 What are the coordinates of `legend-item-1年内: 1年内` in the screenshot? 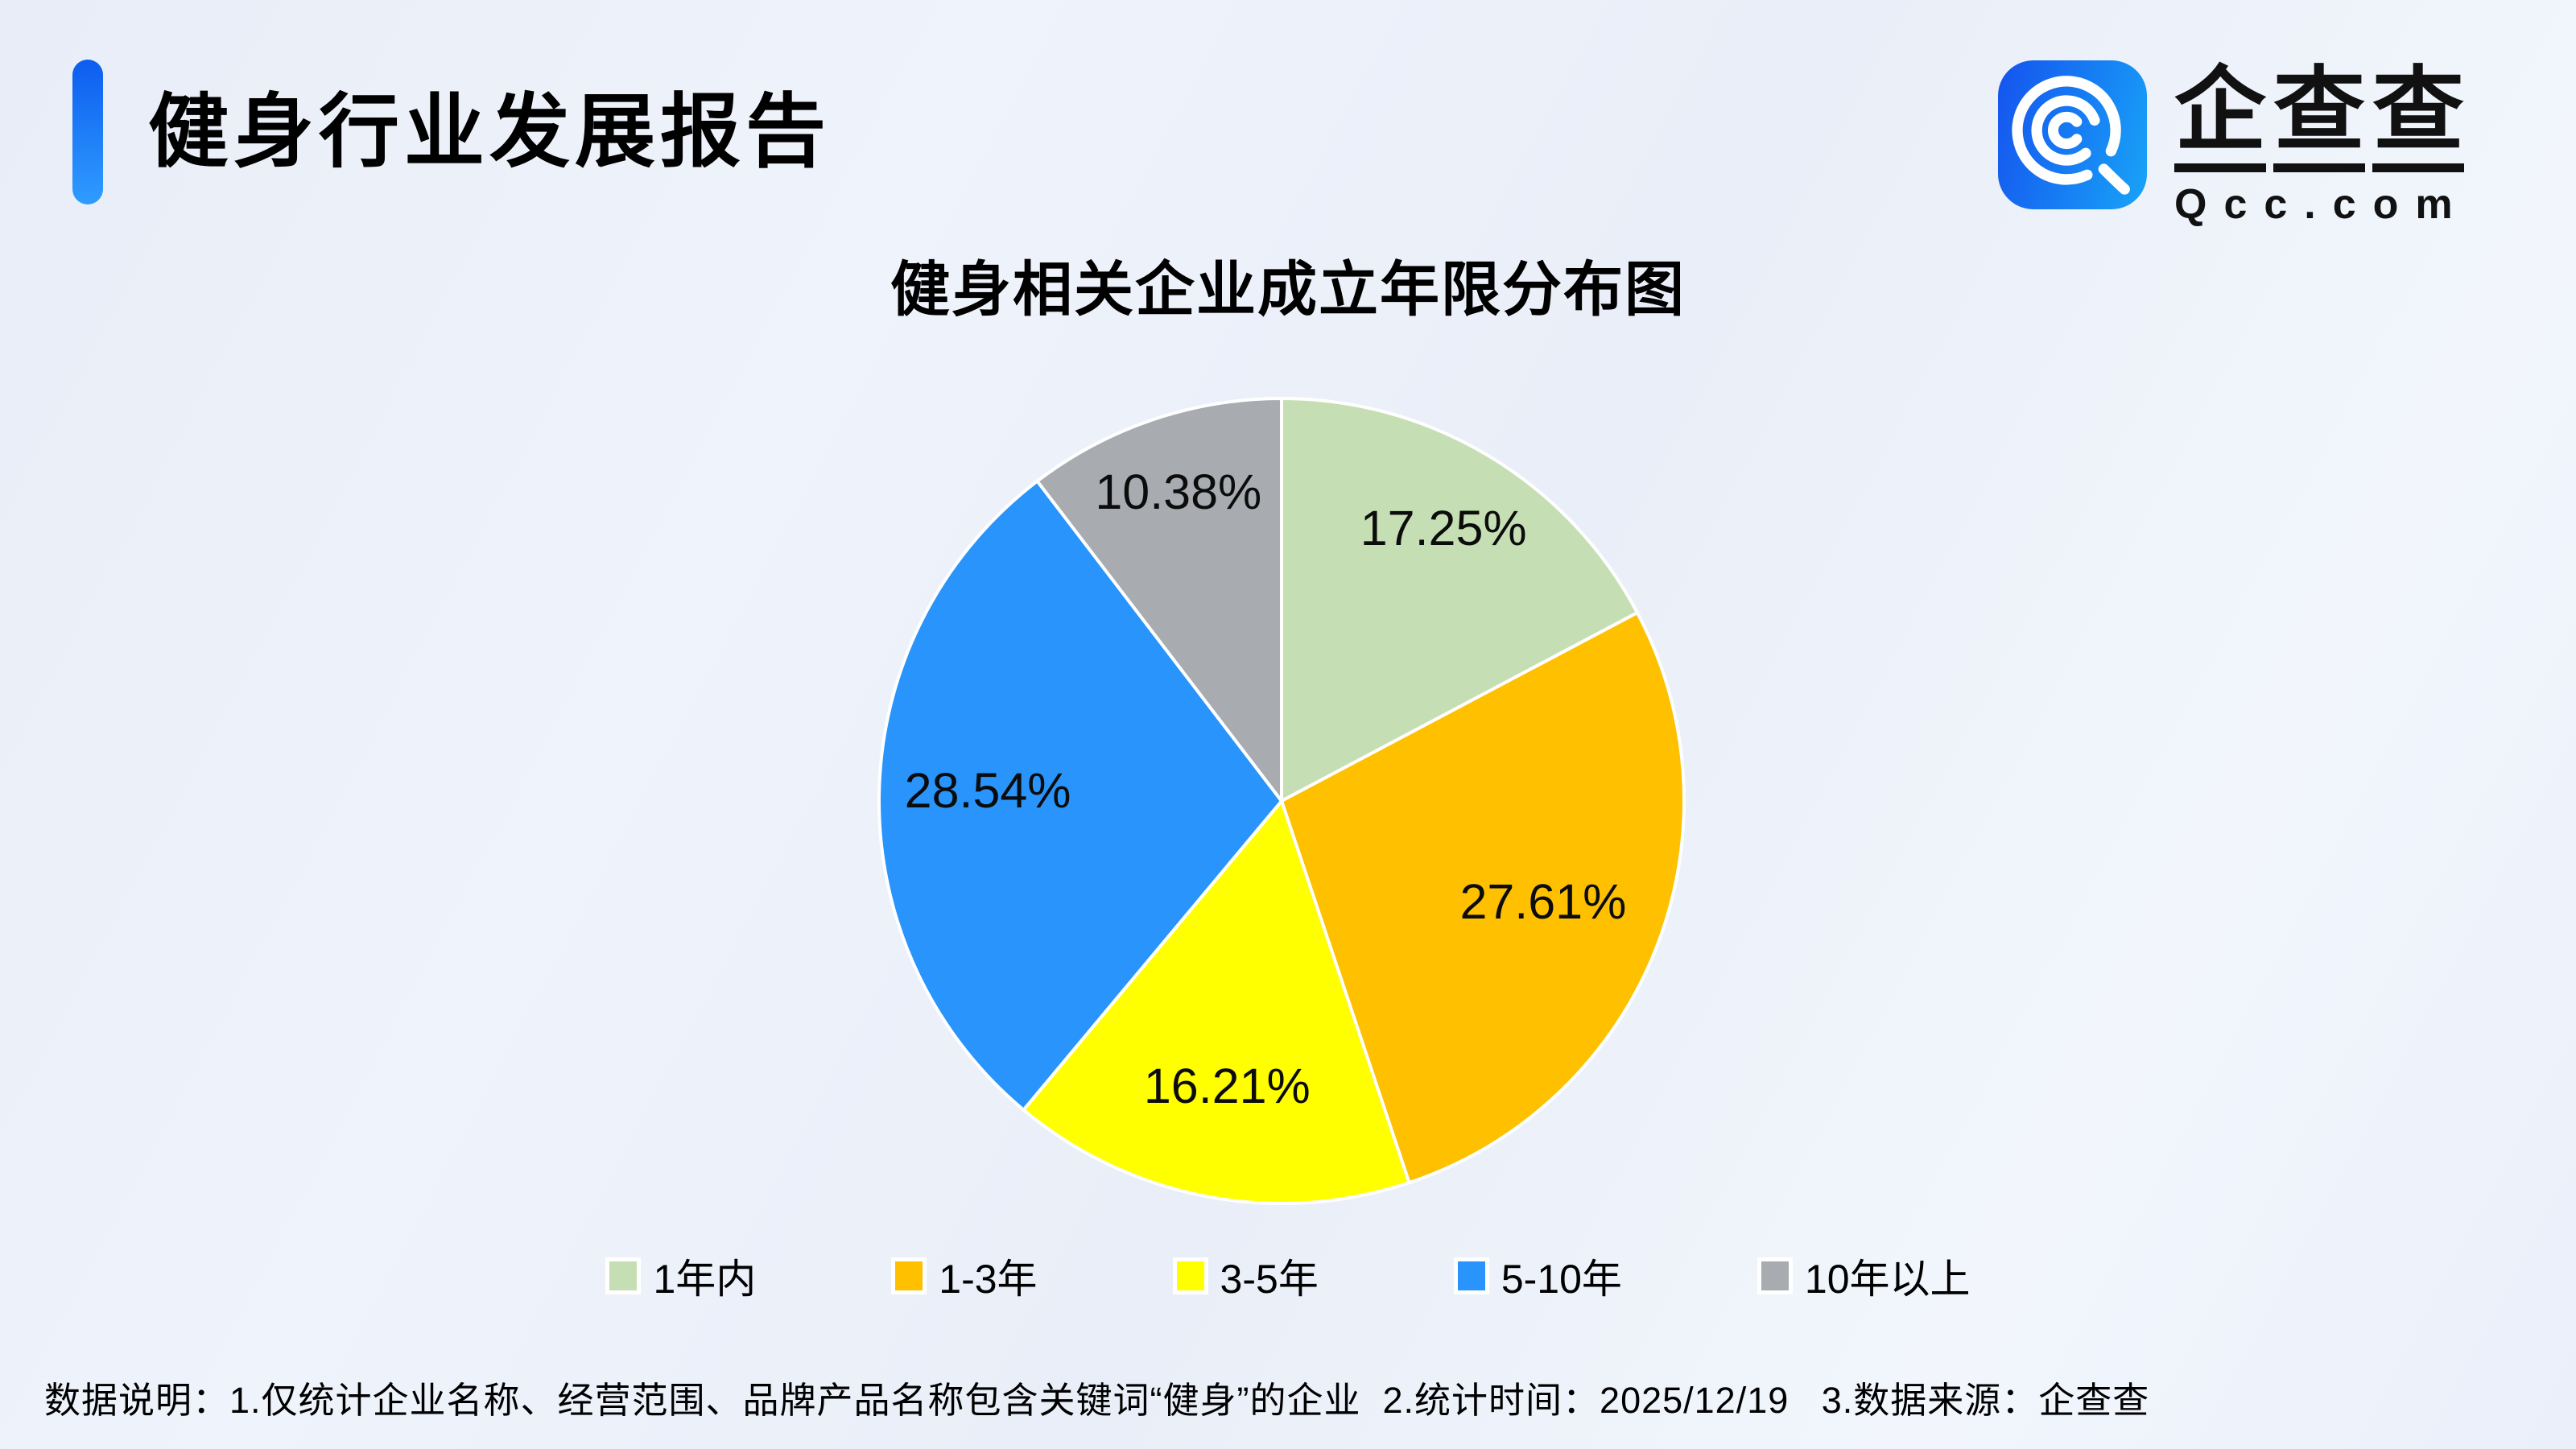 It's located at (680, 1276).